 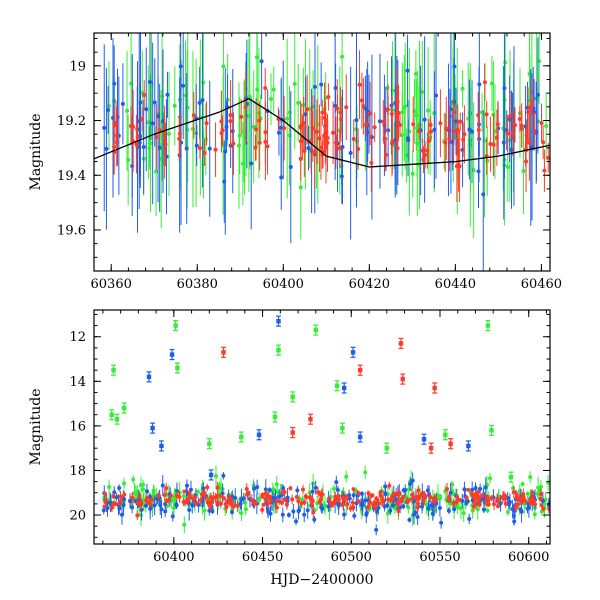 I want to click on top-x-tick-label: 60380, so click(x=197, y=284).